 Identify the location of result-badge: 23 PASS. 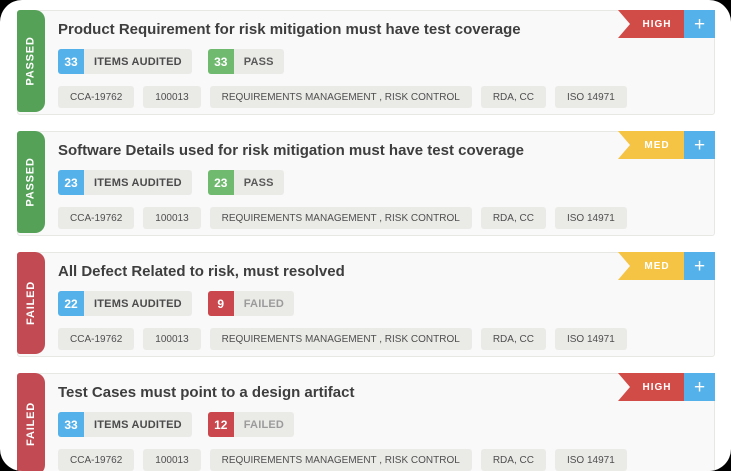
(245, 182).